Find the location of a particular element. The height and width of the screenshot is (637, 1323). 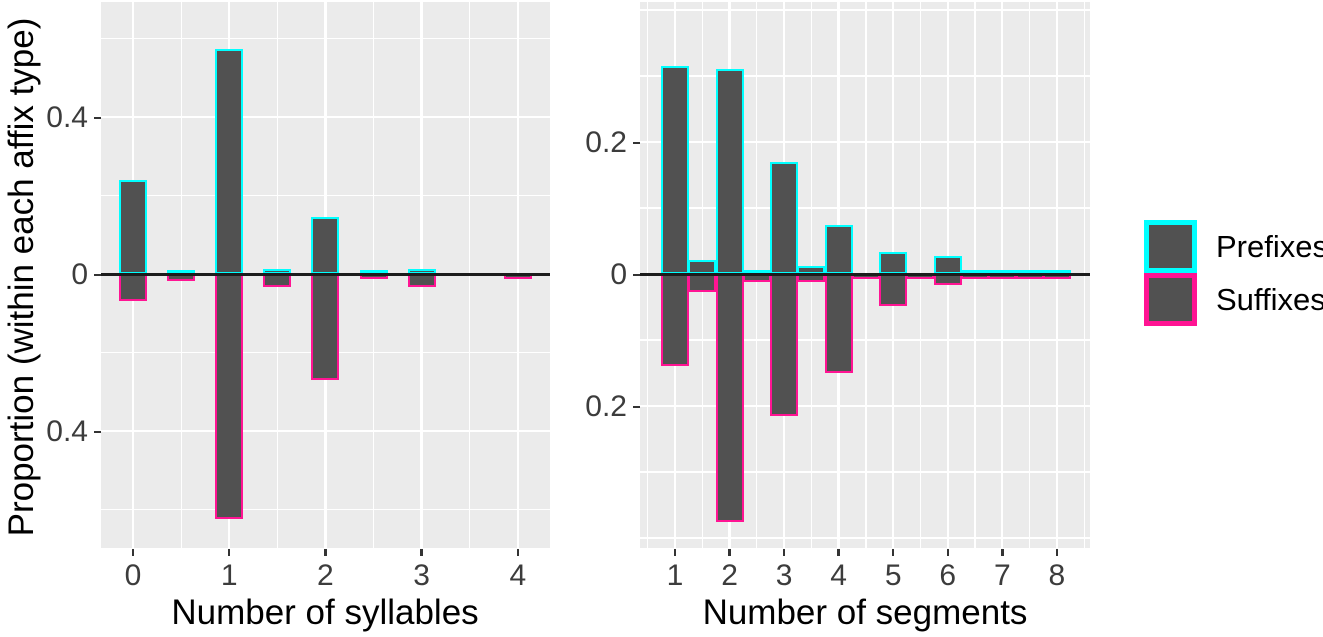

legend-key-suffixes-swatch is located at coordinates (1170, 299).